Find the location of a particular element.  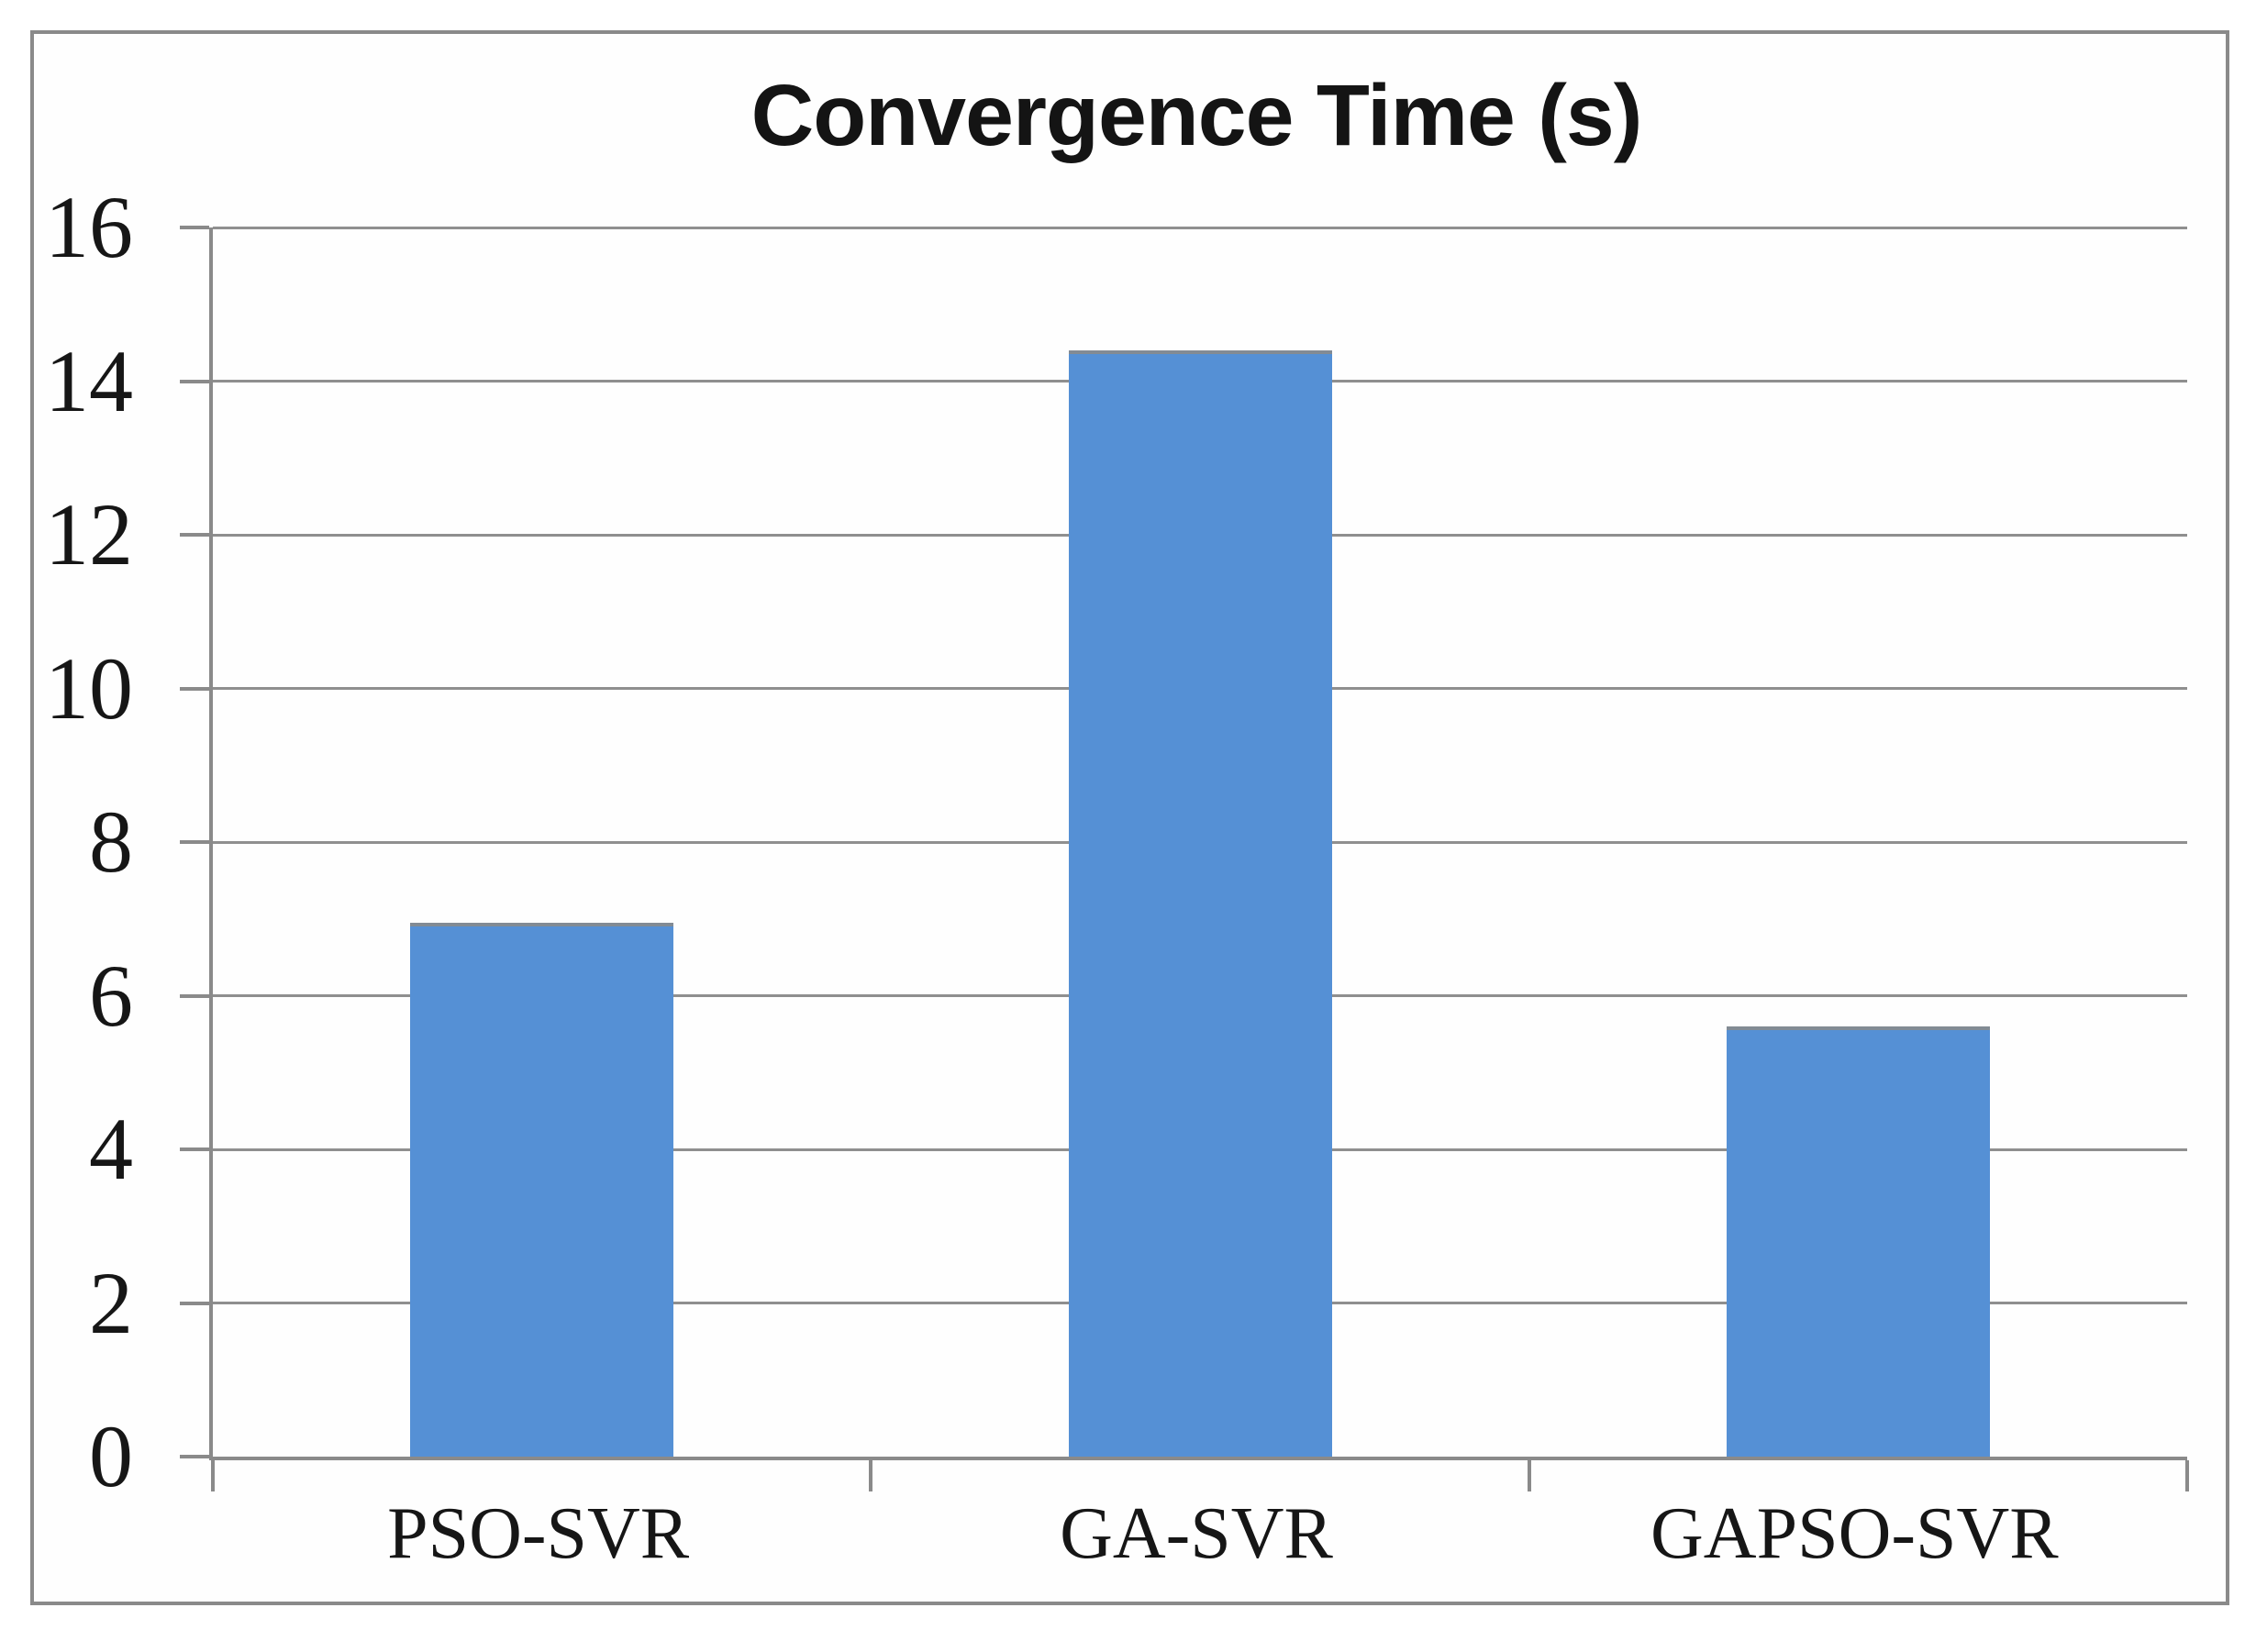

bar-gapso-svr is located at coordinates (1858, 1241).